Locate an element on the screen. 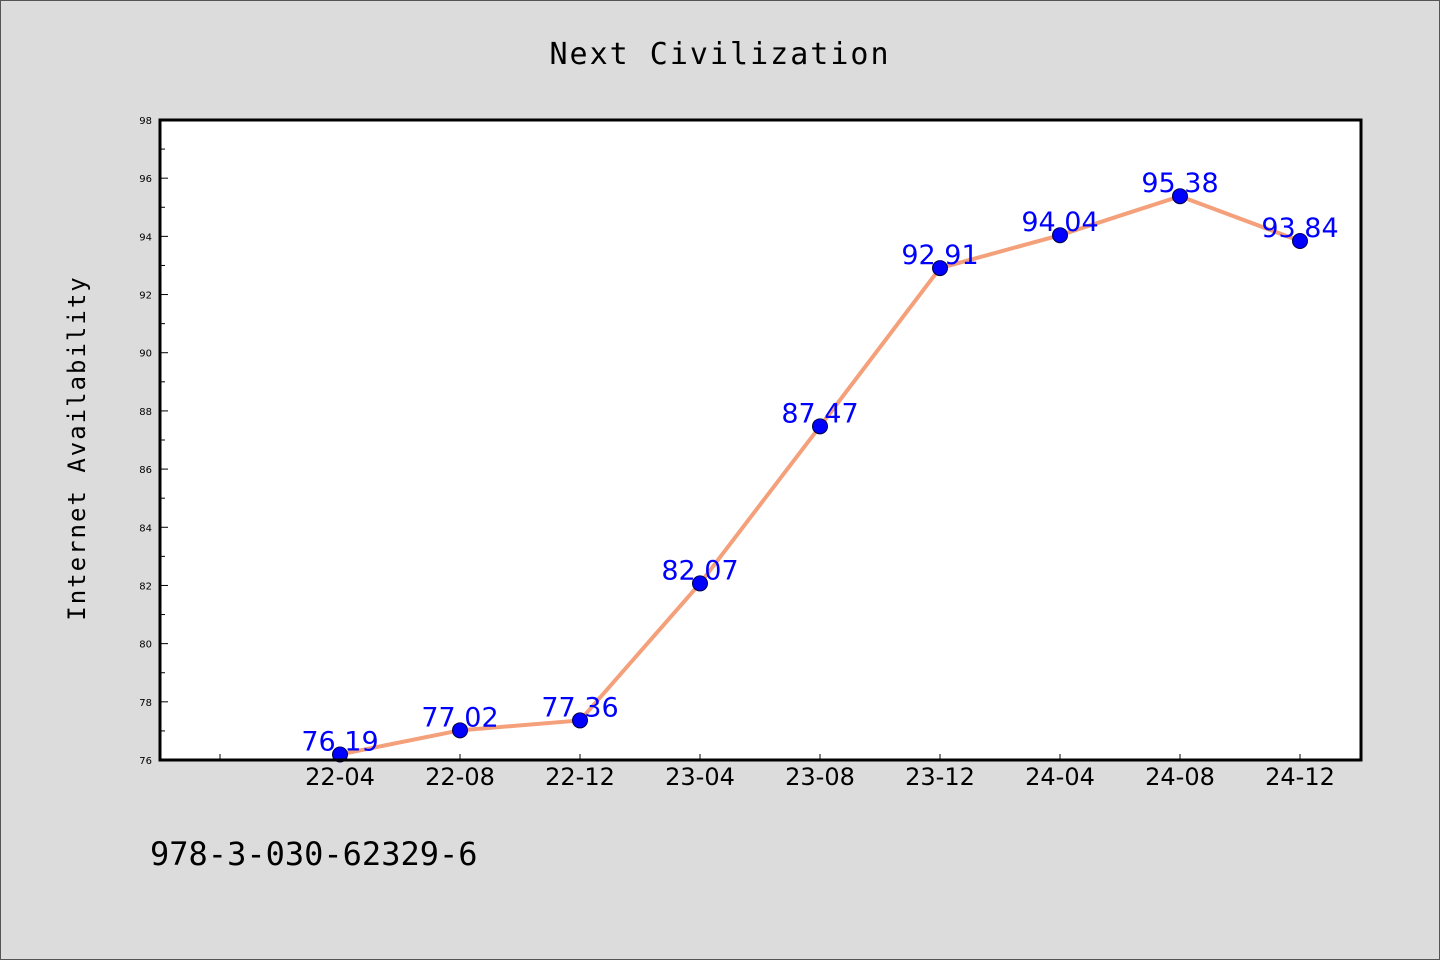 The image size is (1440, 960). data-label: 77.02 is located at coordinates (459, 717).